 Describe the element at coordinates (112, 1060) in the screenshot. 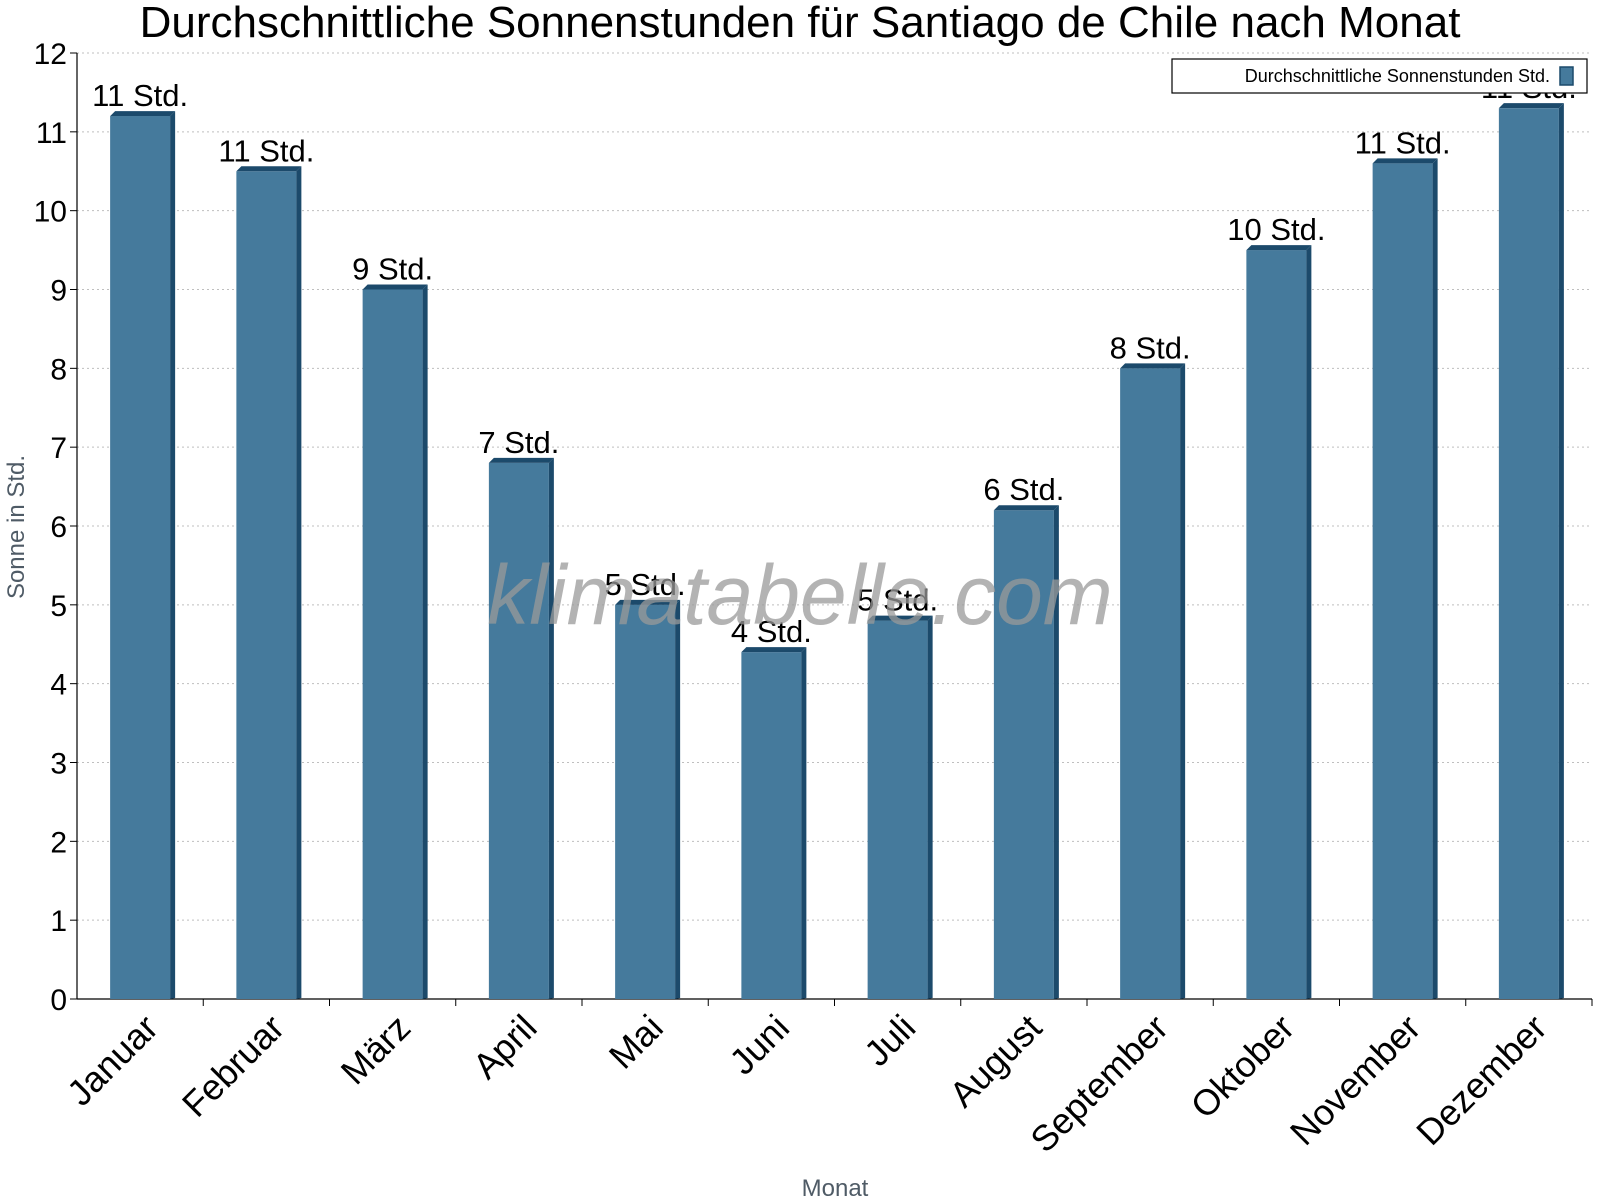

I see `x-tick-label: Januar` at that location.